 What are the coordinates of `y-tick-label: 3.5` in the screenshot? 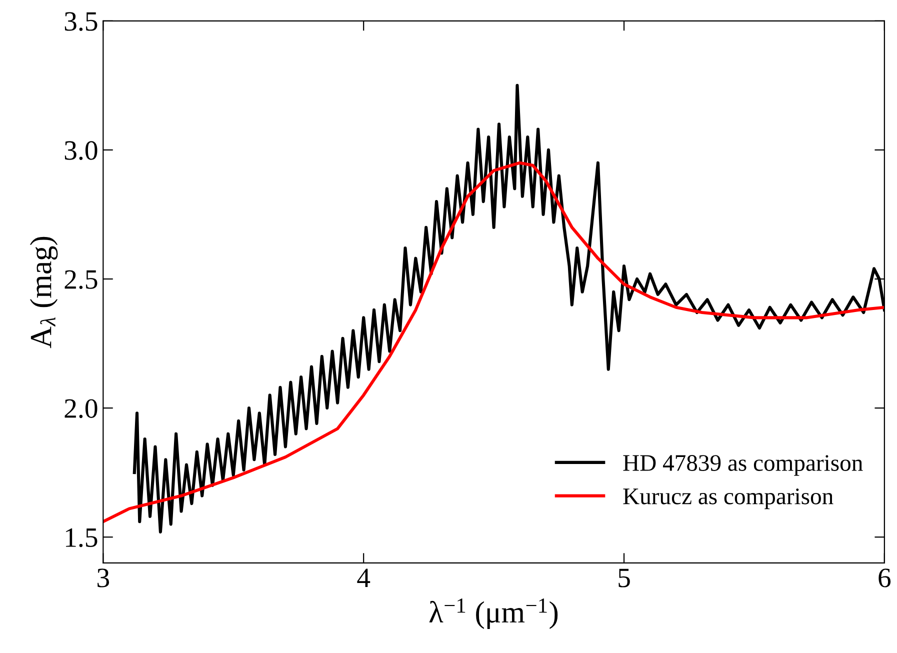 It's located at (81, 21).